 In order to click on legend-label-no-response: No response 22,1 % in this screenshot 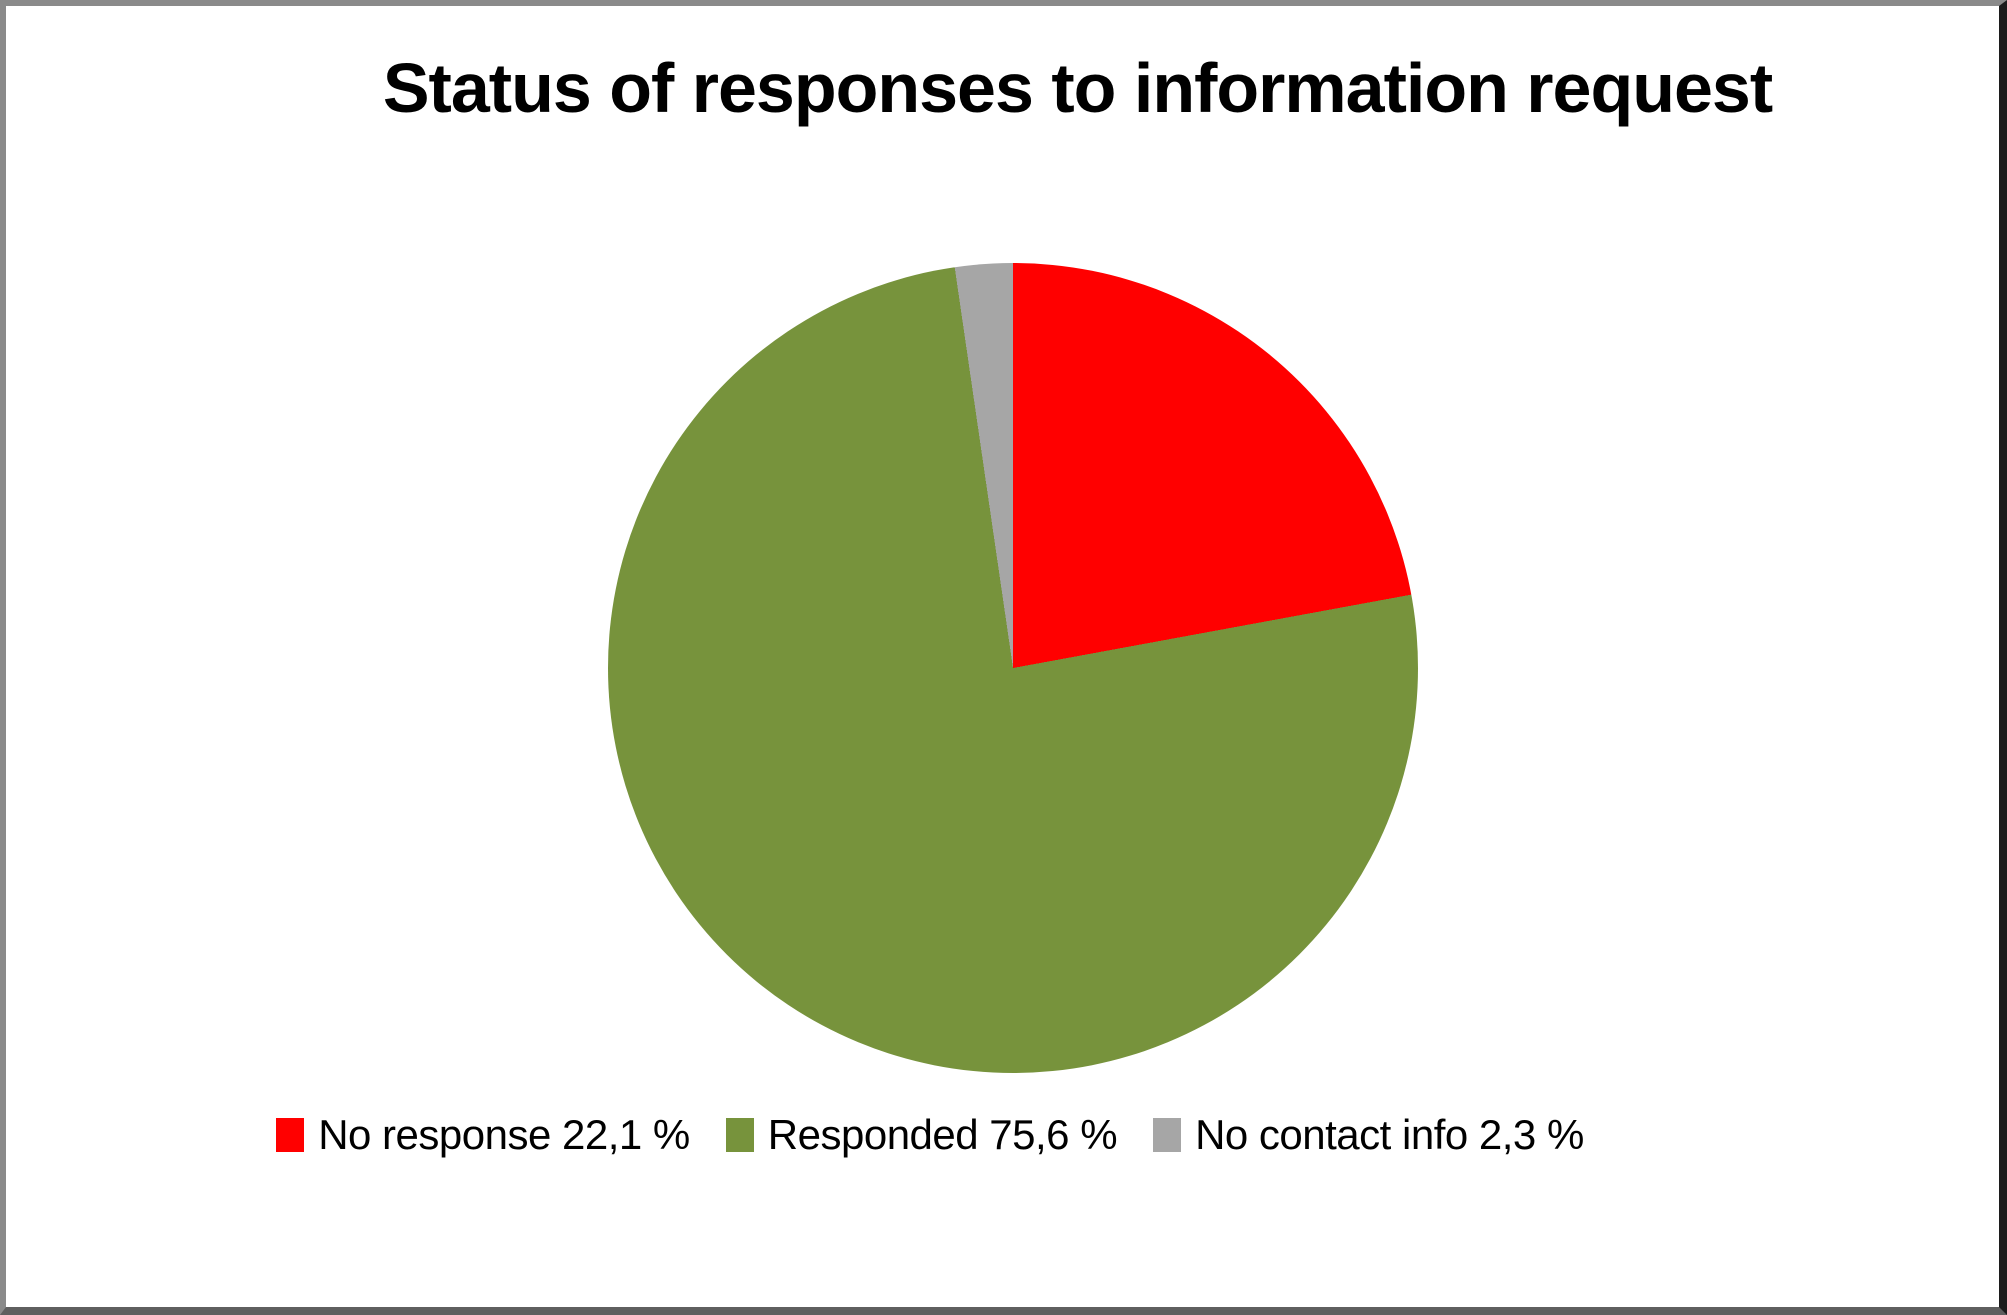, I will do `click(504, 1134)`.